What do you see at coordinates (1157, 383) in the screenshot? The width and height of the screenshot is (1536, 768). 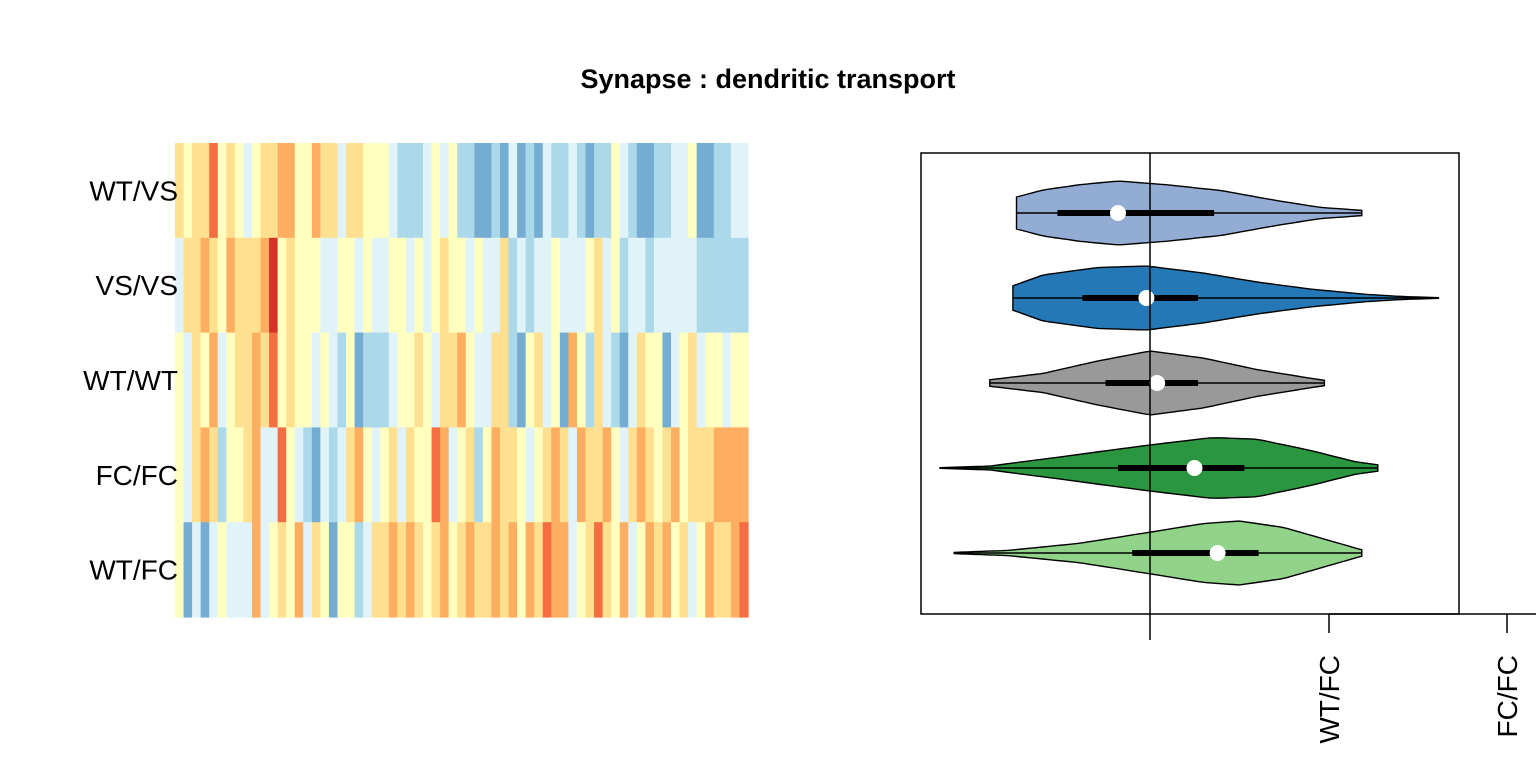 I see `violin-median-point` at bounding box center [1157, 383].